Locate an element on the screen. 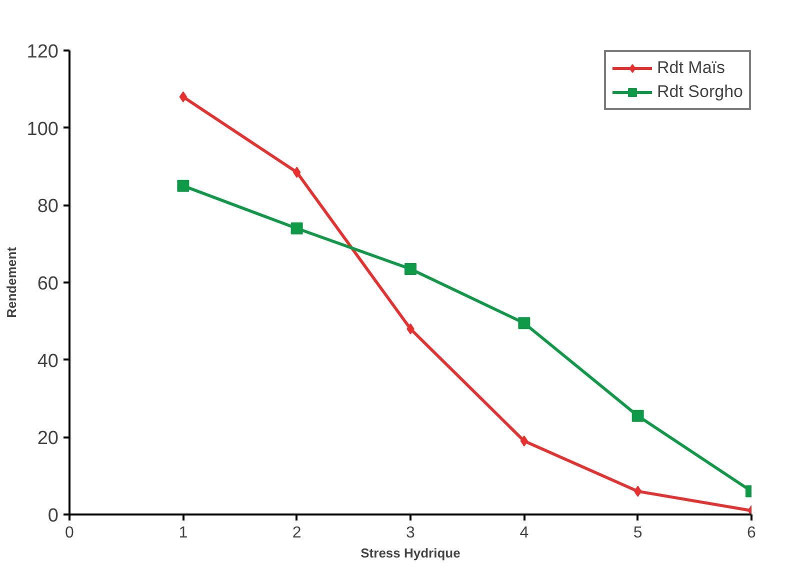  y-tick-label: 20 is located at coordinates (48, 439).